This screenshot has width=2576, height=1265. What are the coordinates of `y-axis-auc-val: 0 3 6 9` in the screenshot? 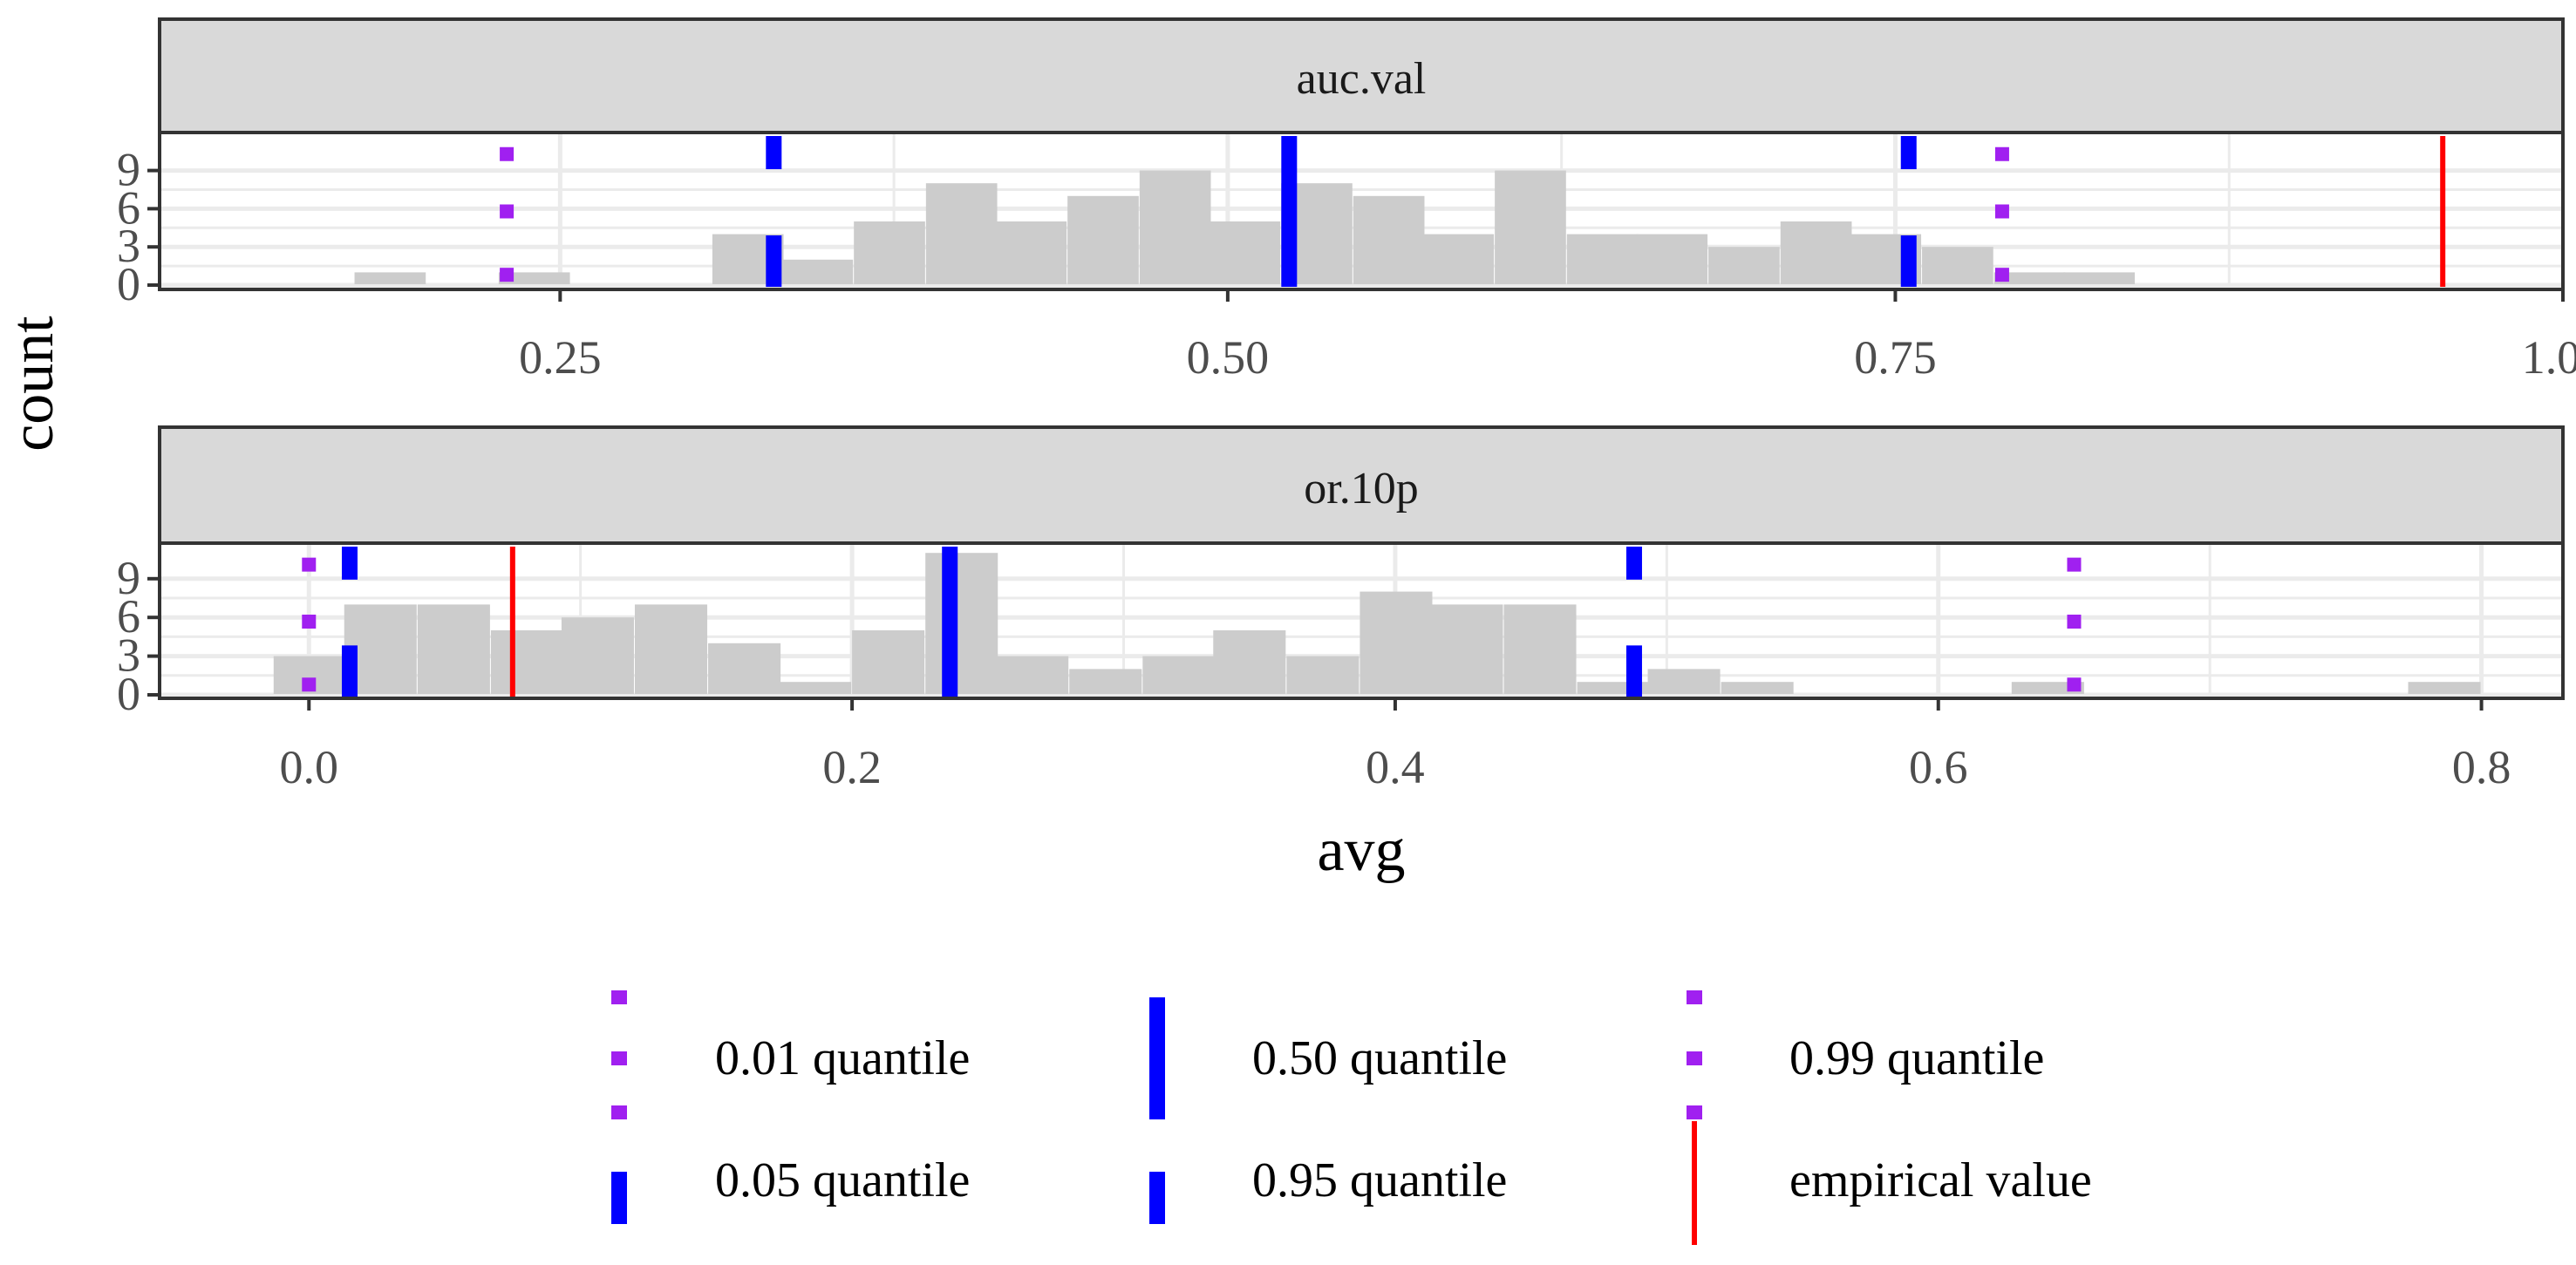 It's located at (138, 227).